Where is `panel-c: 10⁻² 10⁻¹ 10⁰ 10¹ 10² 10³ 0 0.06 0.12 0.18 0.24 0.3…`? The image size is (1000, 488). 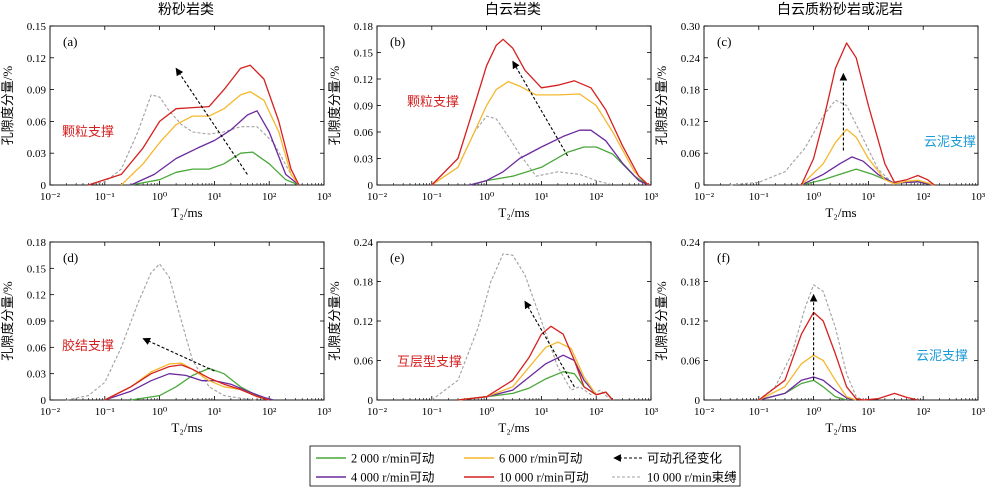 panel-c: 10⁻² 10⁻¹ 10⁰ 10¹ 10² 10³ 0 0.06 0.12 0.18 0.24 0.3… is located at coordinates (820, 120).